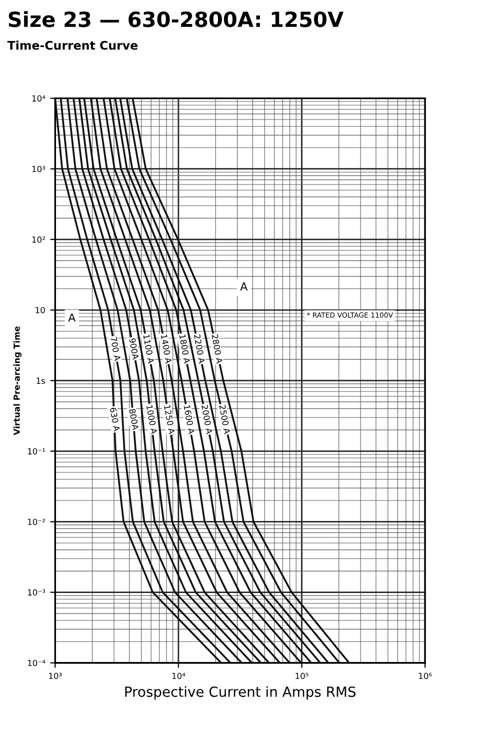 The height and width of the screenshot is (739, 488). I want to click on text: 1800 A, so click(184, 349).